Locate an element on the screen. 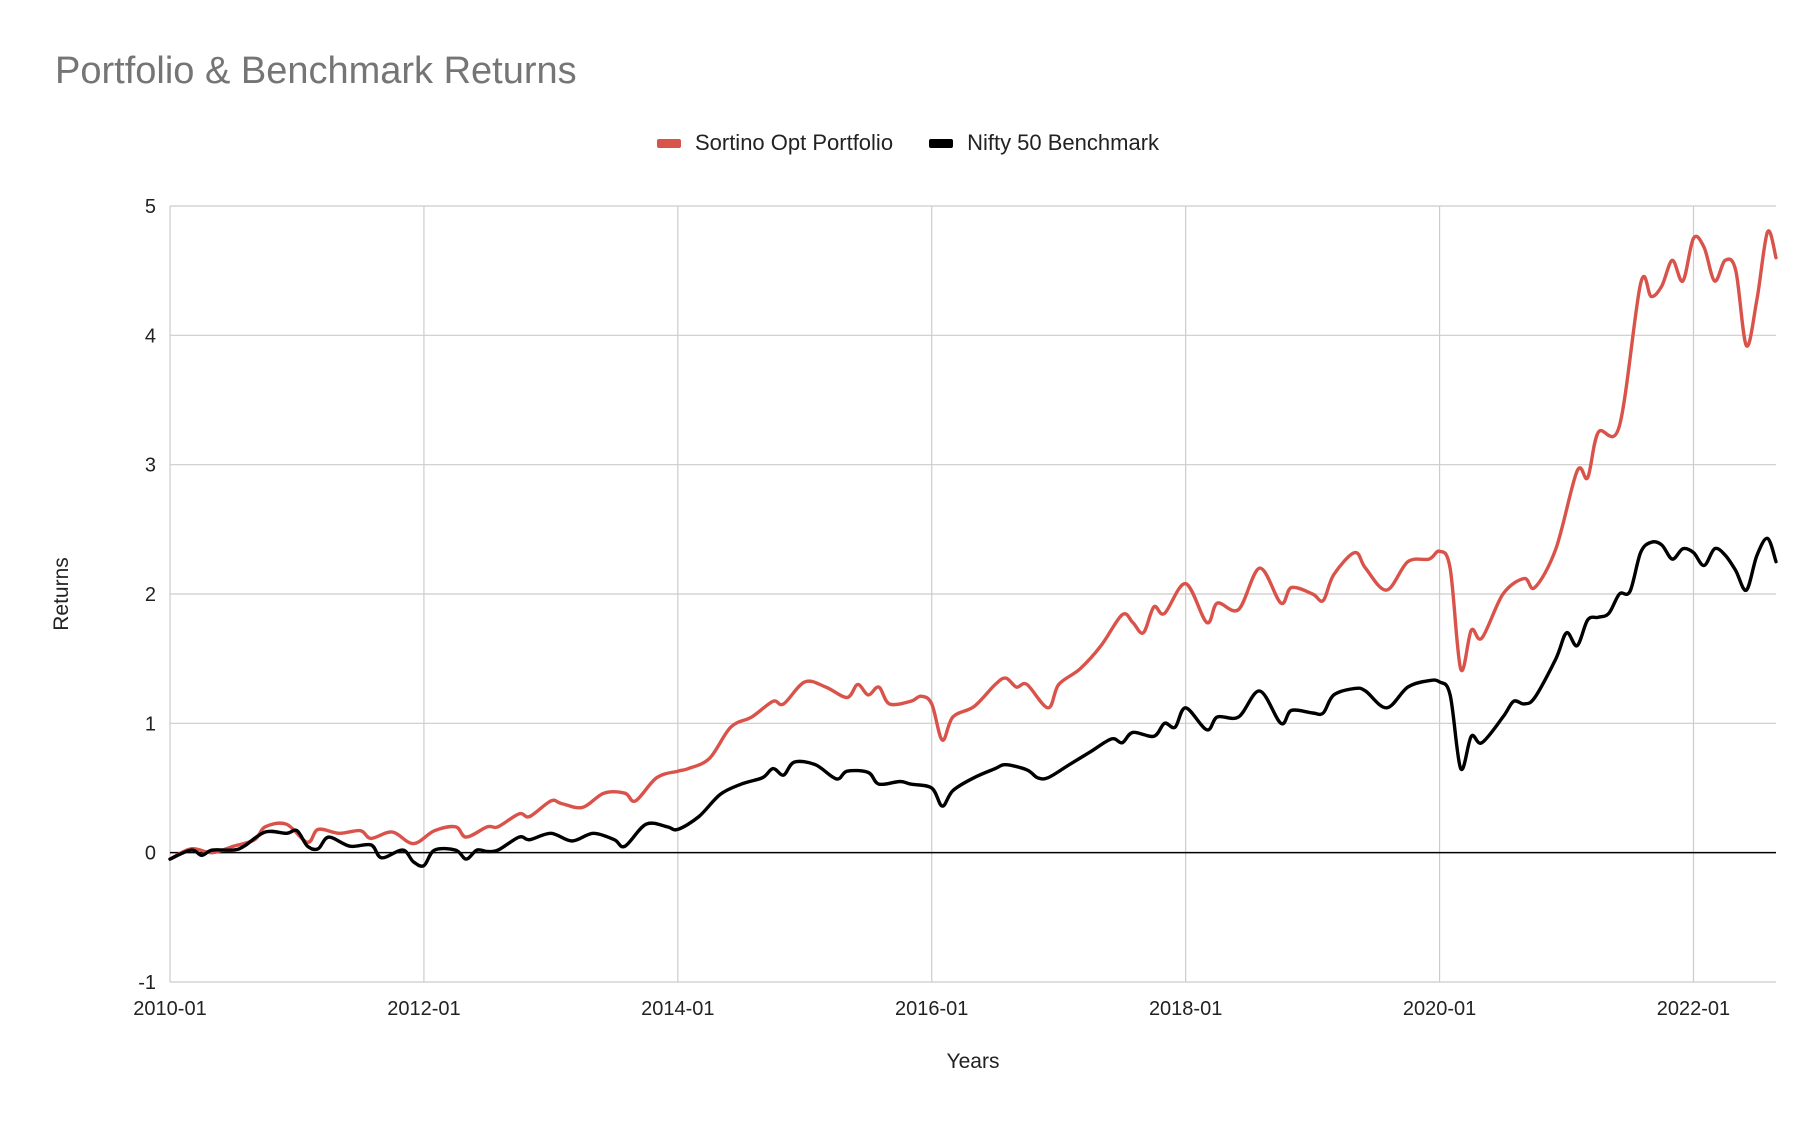 Image resolution: width=1816 pixels, height=1126 pixels. y-tick-label: 3 is located at coordinates (150, 466).